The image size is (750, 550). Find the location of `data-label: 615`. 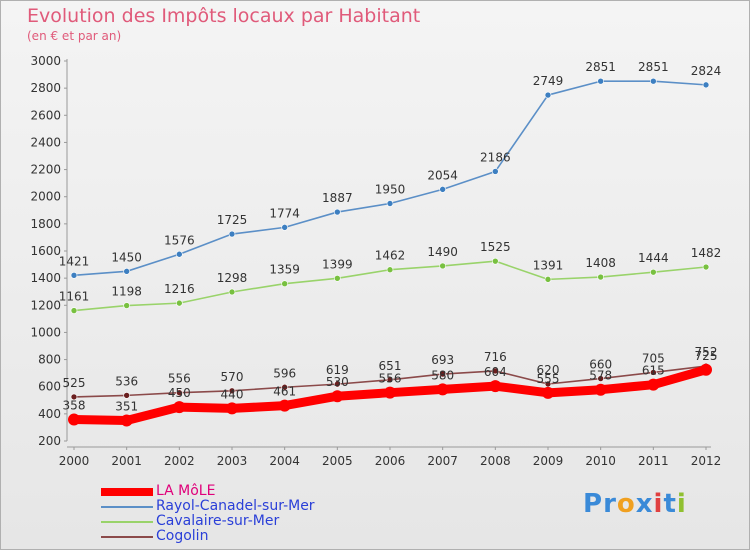

data-label: 615 is located at coordinates (653, 371).